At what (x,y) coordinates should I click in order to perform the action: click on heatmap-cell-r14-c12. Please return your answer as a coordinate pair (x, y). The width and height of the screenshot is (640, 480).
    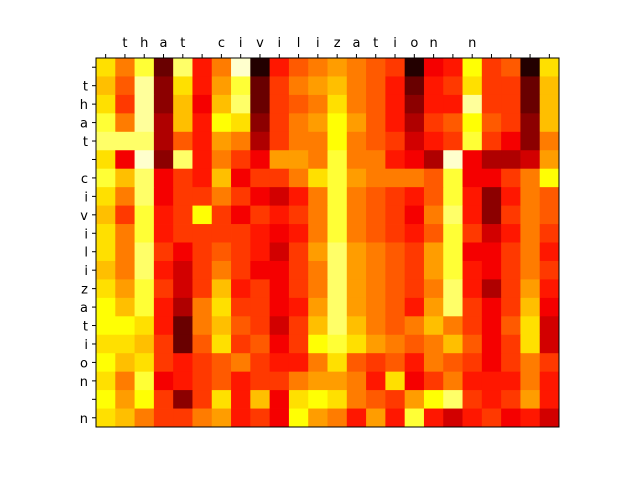
    Looking at the image, I should click on (337, 326).